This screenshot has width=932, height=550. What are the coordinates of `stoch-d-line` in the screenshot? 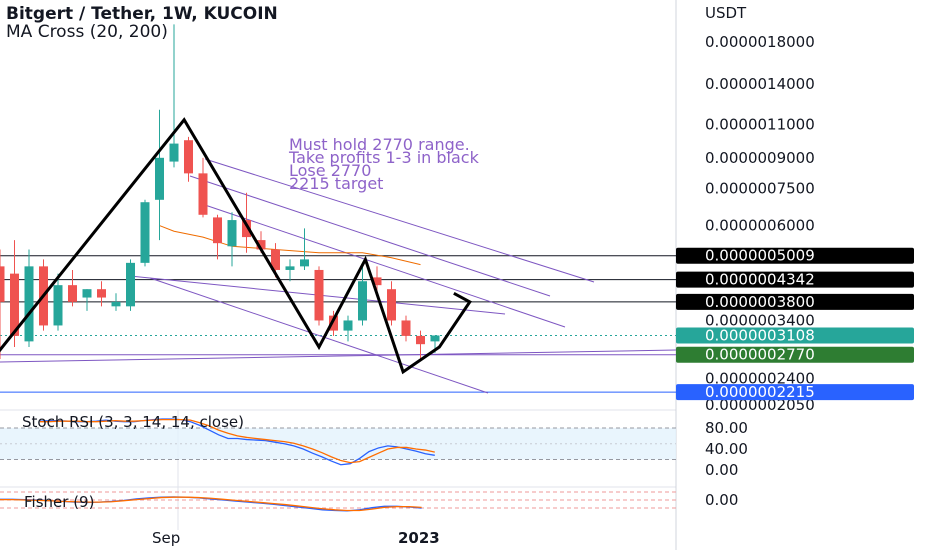 It's located at (237, 441).